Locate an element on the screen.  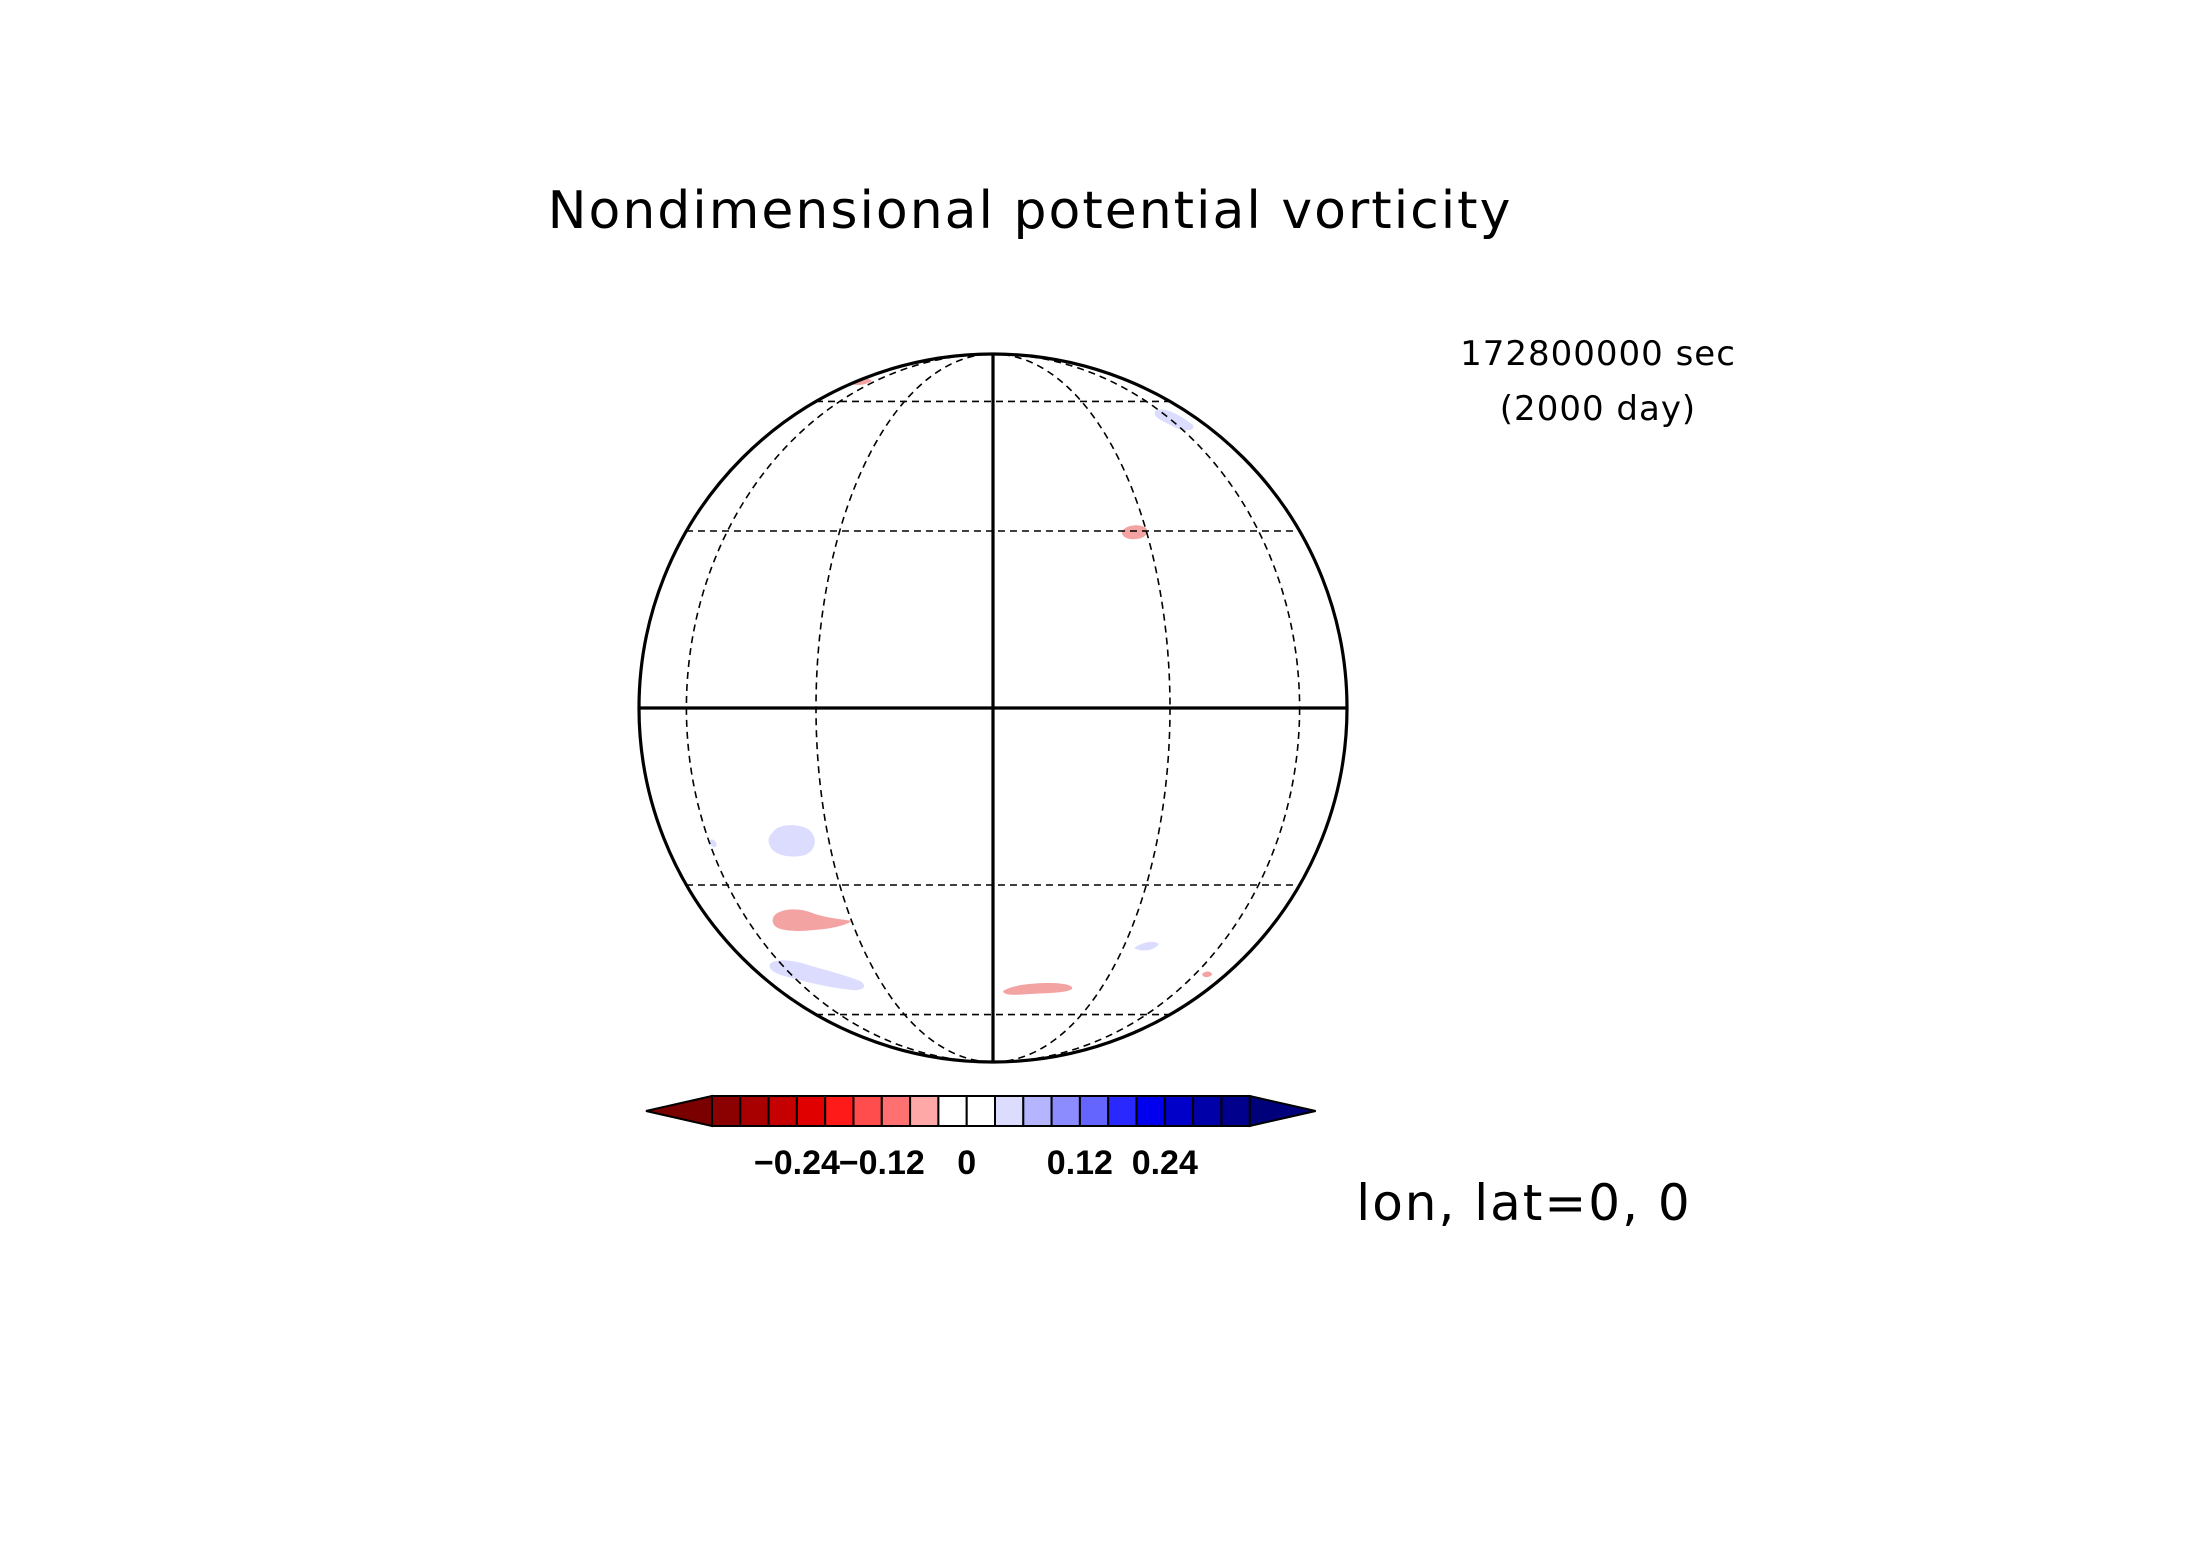
colorbar-under-triangle is located at coordinates (679, 1111).